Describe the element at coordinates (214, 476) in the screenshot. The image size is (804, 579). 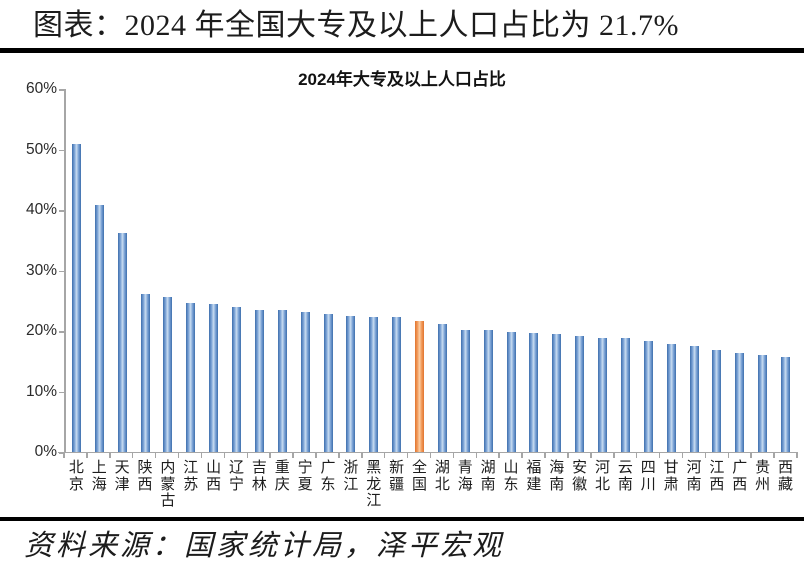
I see `x-category-label: 山 西` at that location.